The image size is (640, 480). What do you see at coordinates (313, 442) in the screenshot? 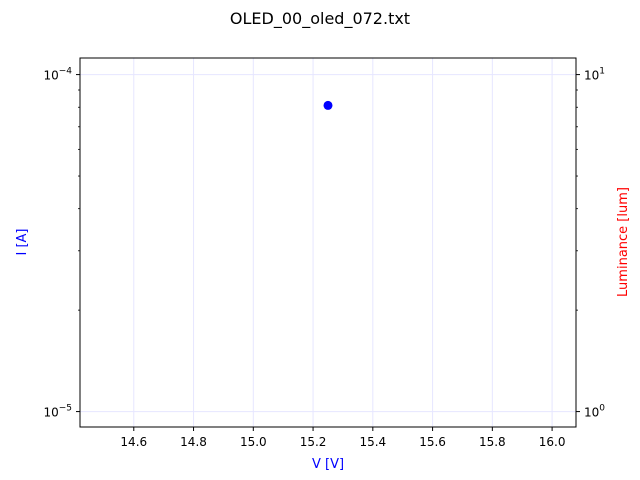
I see `x-tick-label: 15.2` at bounding box center [313, 442].